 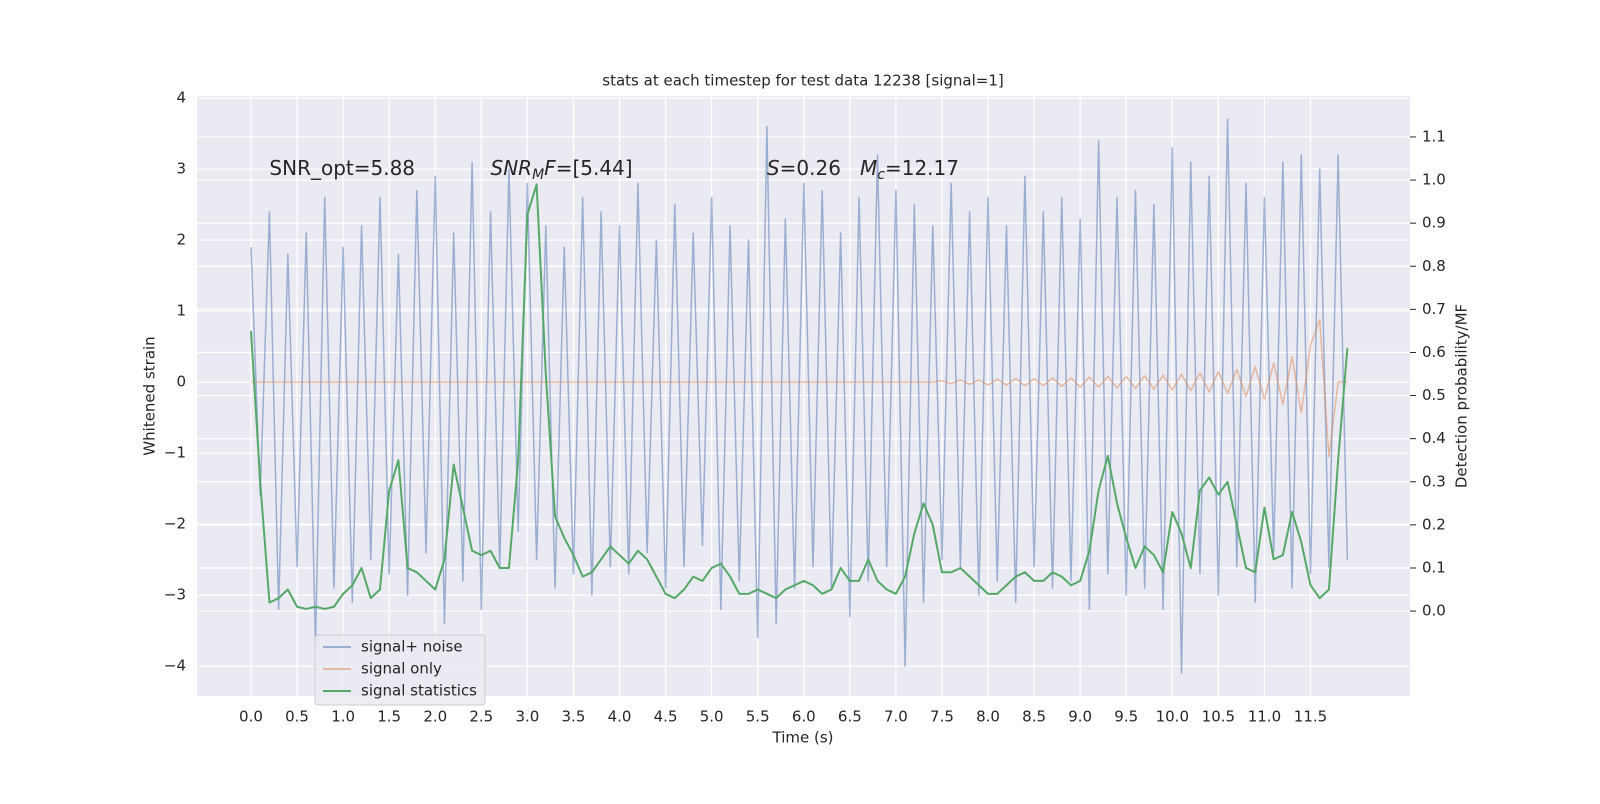 I want to click on x-tick-label: 5.5, so click(x=758, y=717).